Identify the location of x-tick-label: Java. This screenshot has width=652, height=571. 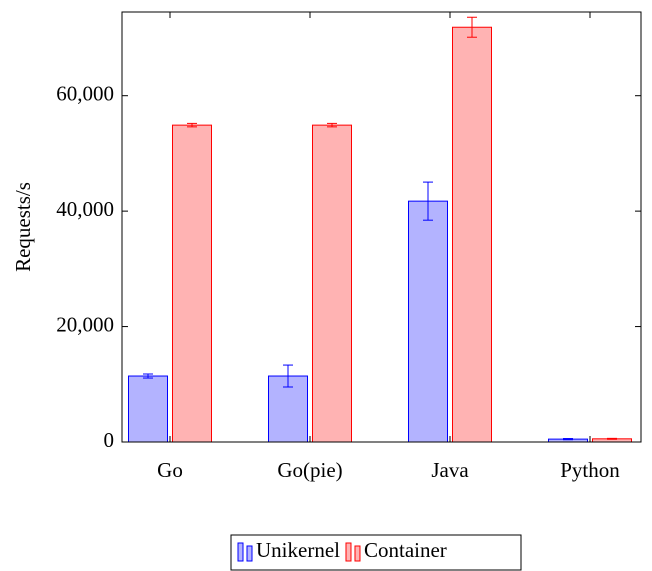
(450, 470).